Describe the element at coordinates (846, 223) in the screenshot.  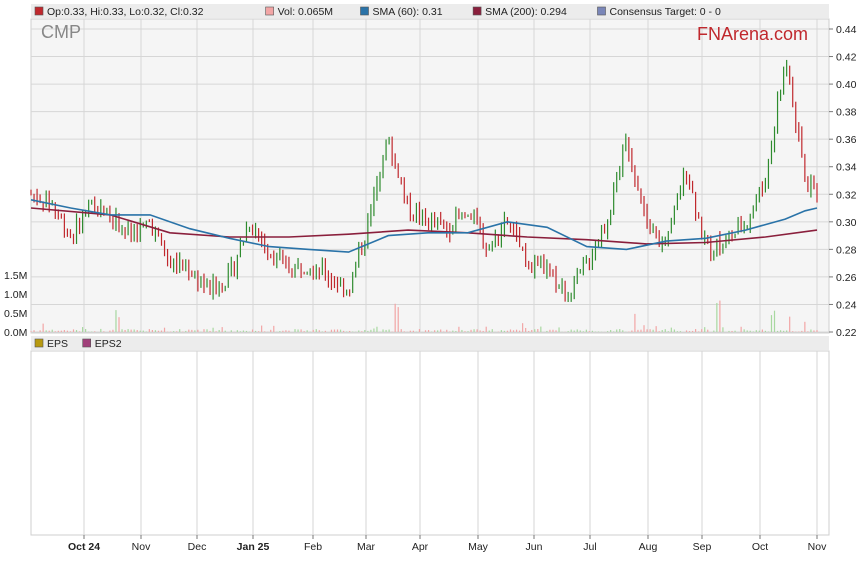
I see `price-tick-label: 0.30` at that location.